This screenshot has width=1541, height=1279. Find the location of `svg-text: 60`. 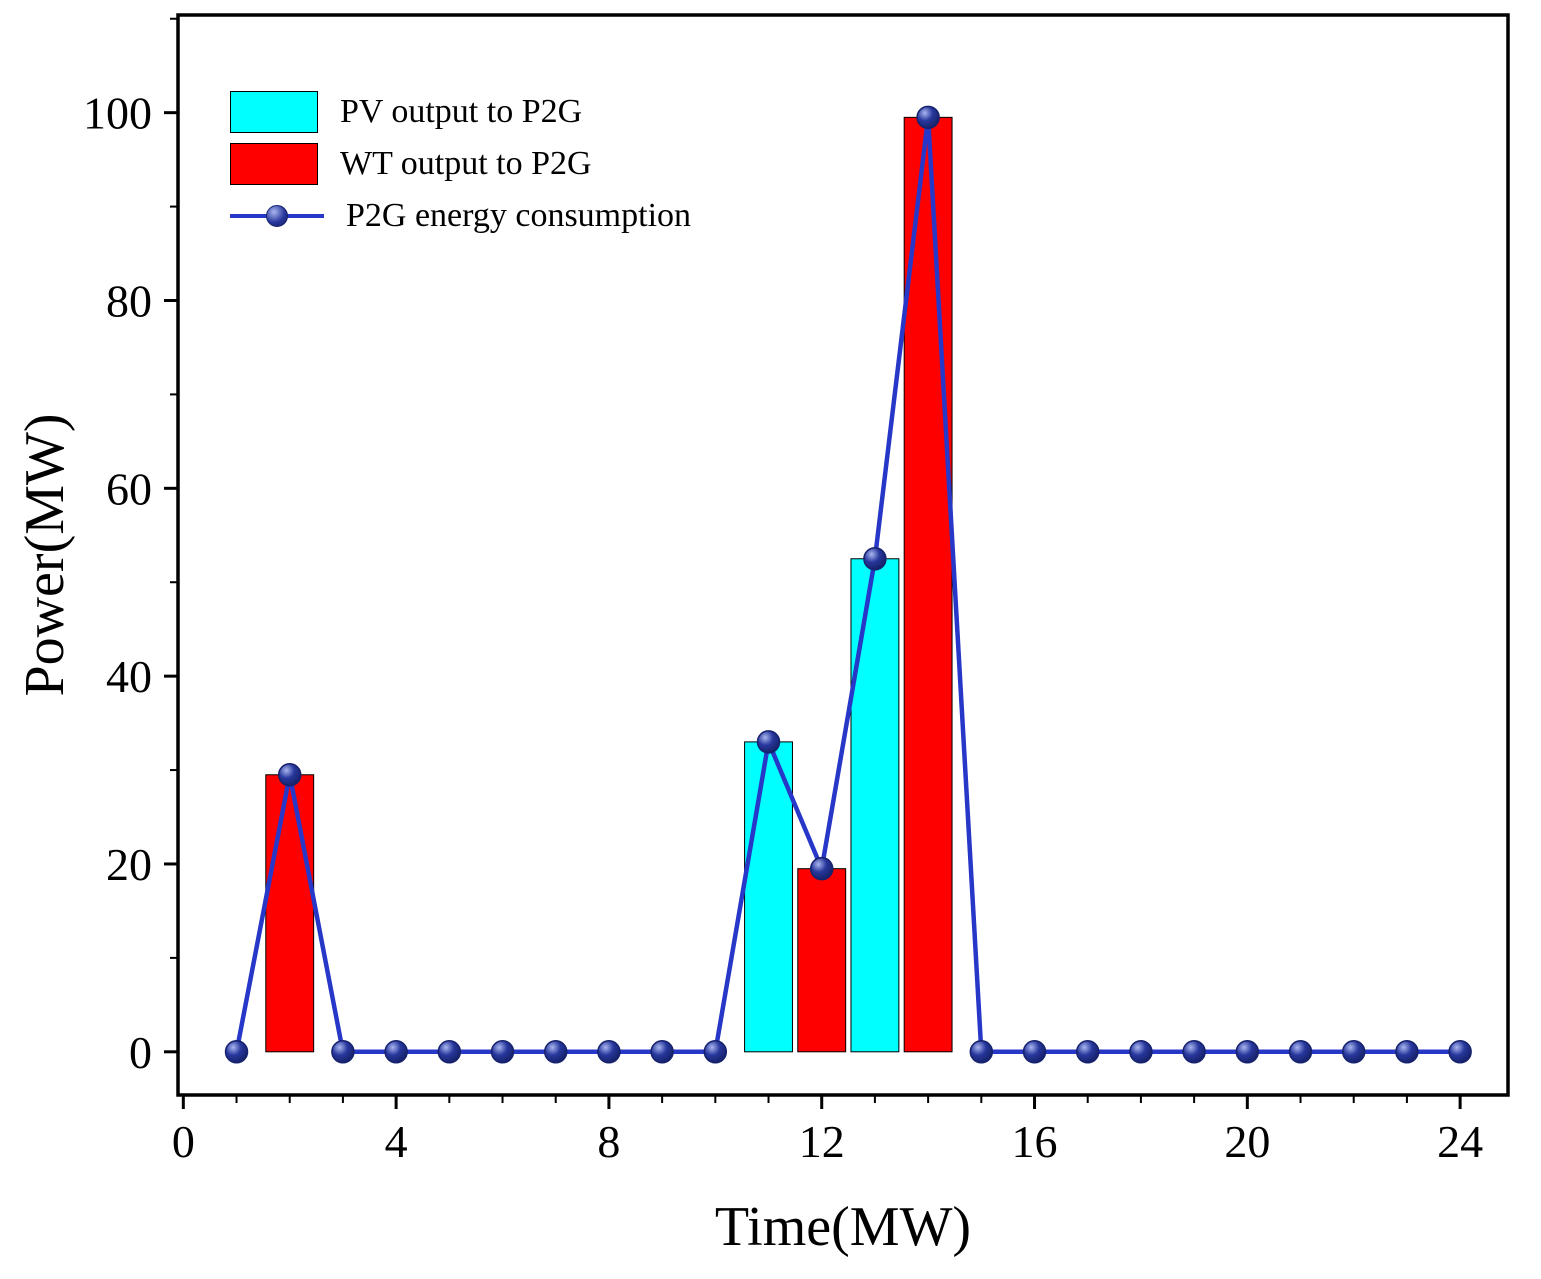

svg-text: 60 is located at coordinates (129, 488).